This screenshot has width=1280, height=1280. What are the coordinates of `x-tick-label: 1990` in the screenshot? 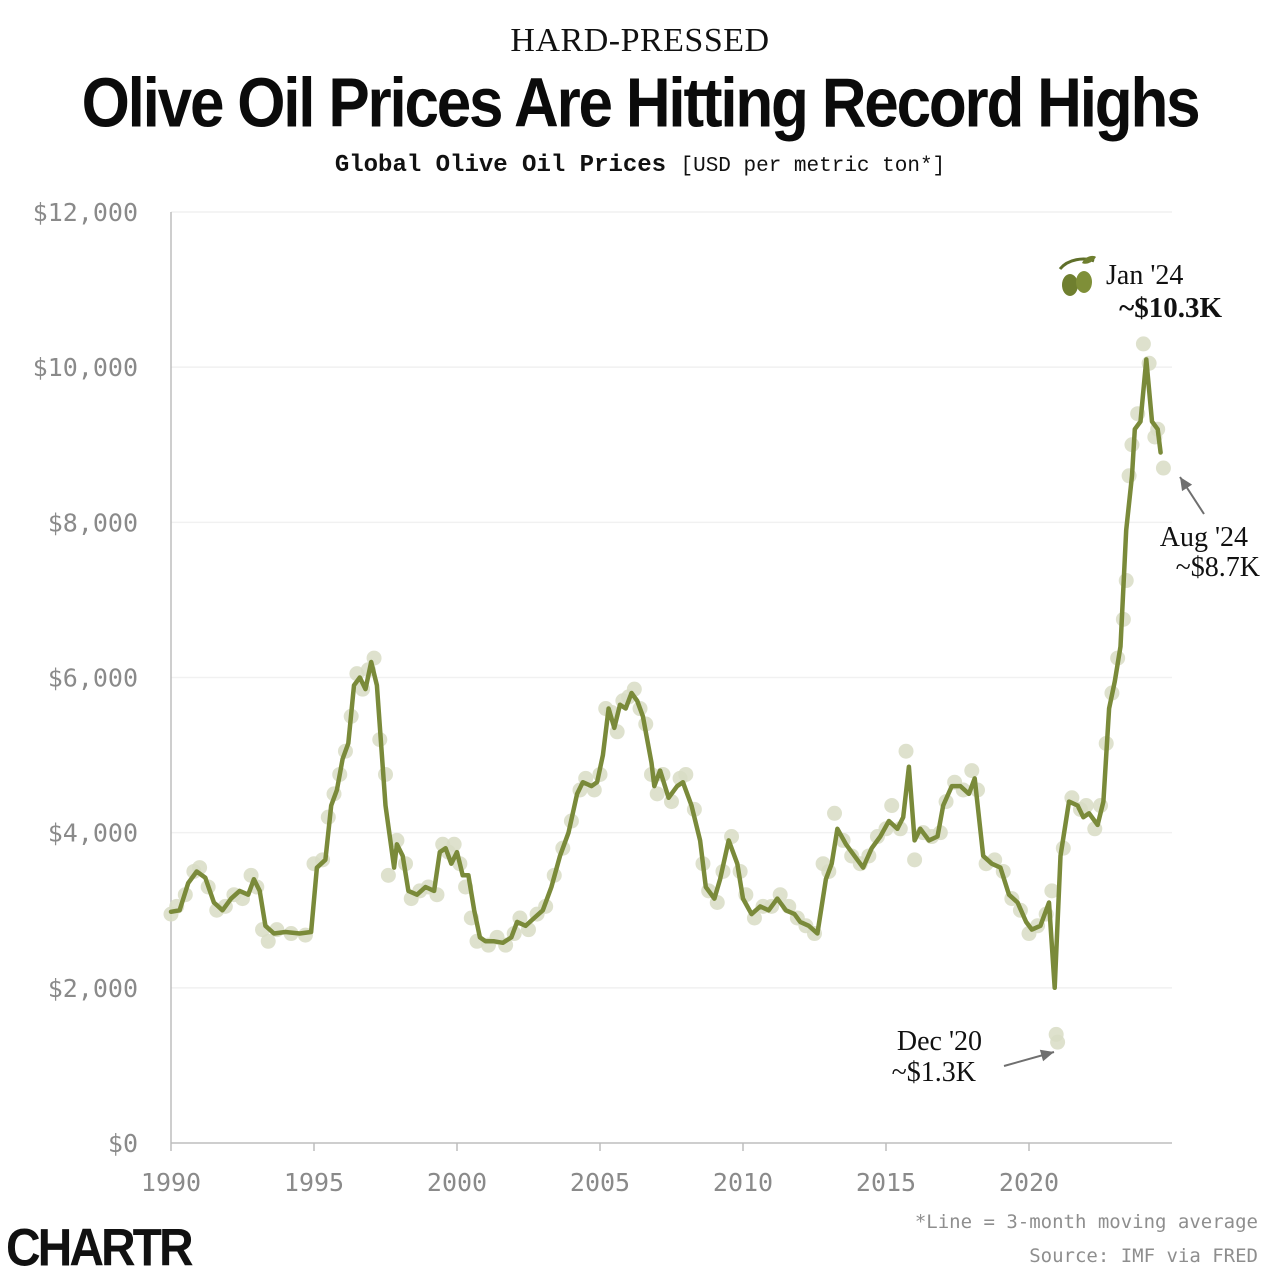 It's located at (171, 1182).